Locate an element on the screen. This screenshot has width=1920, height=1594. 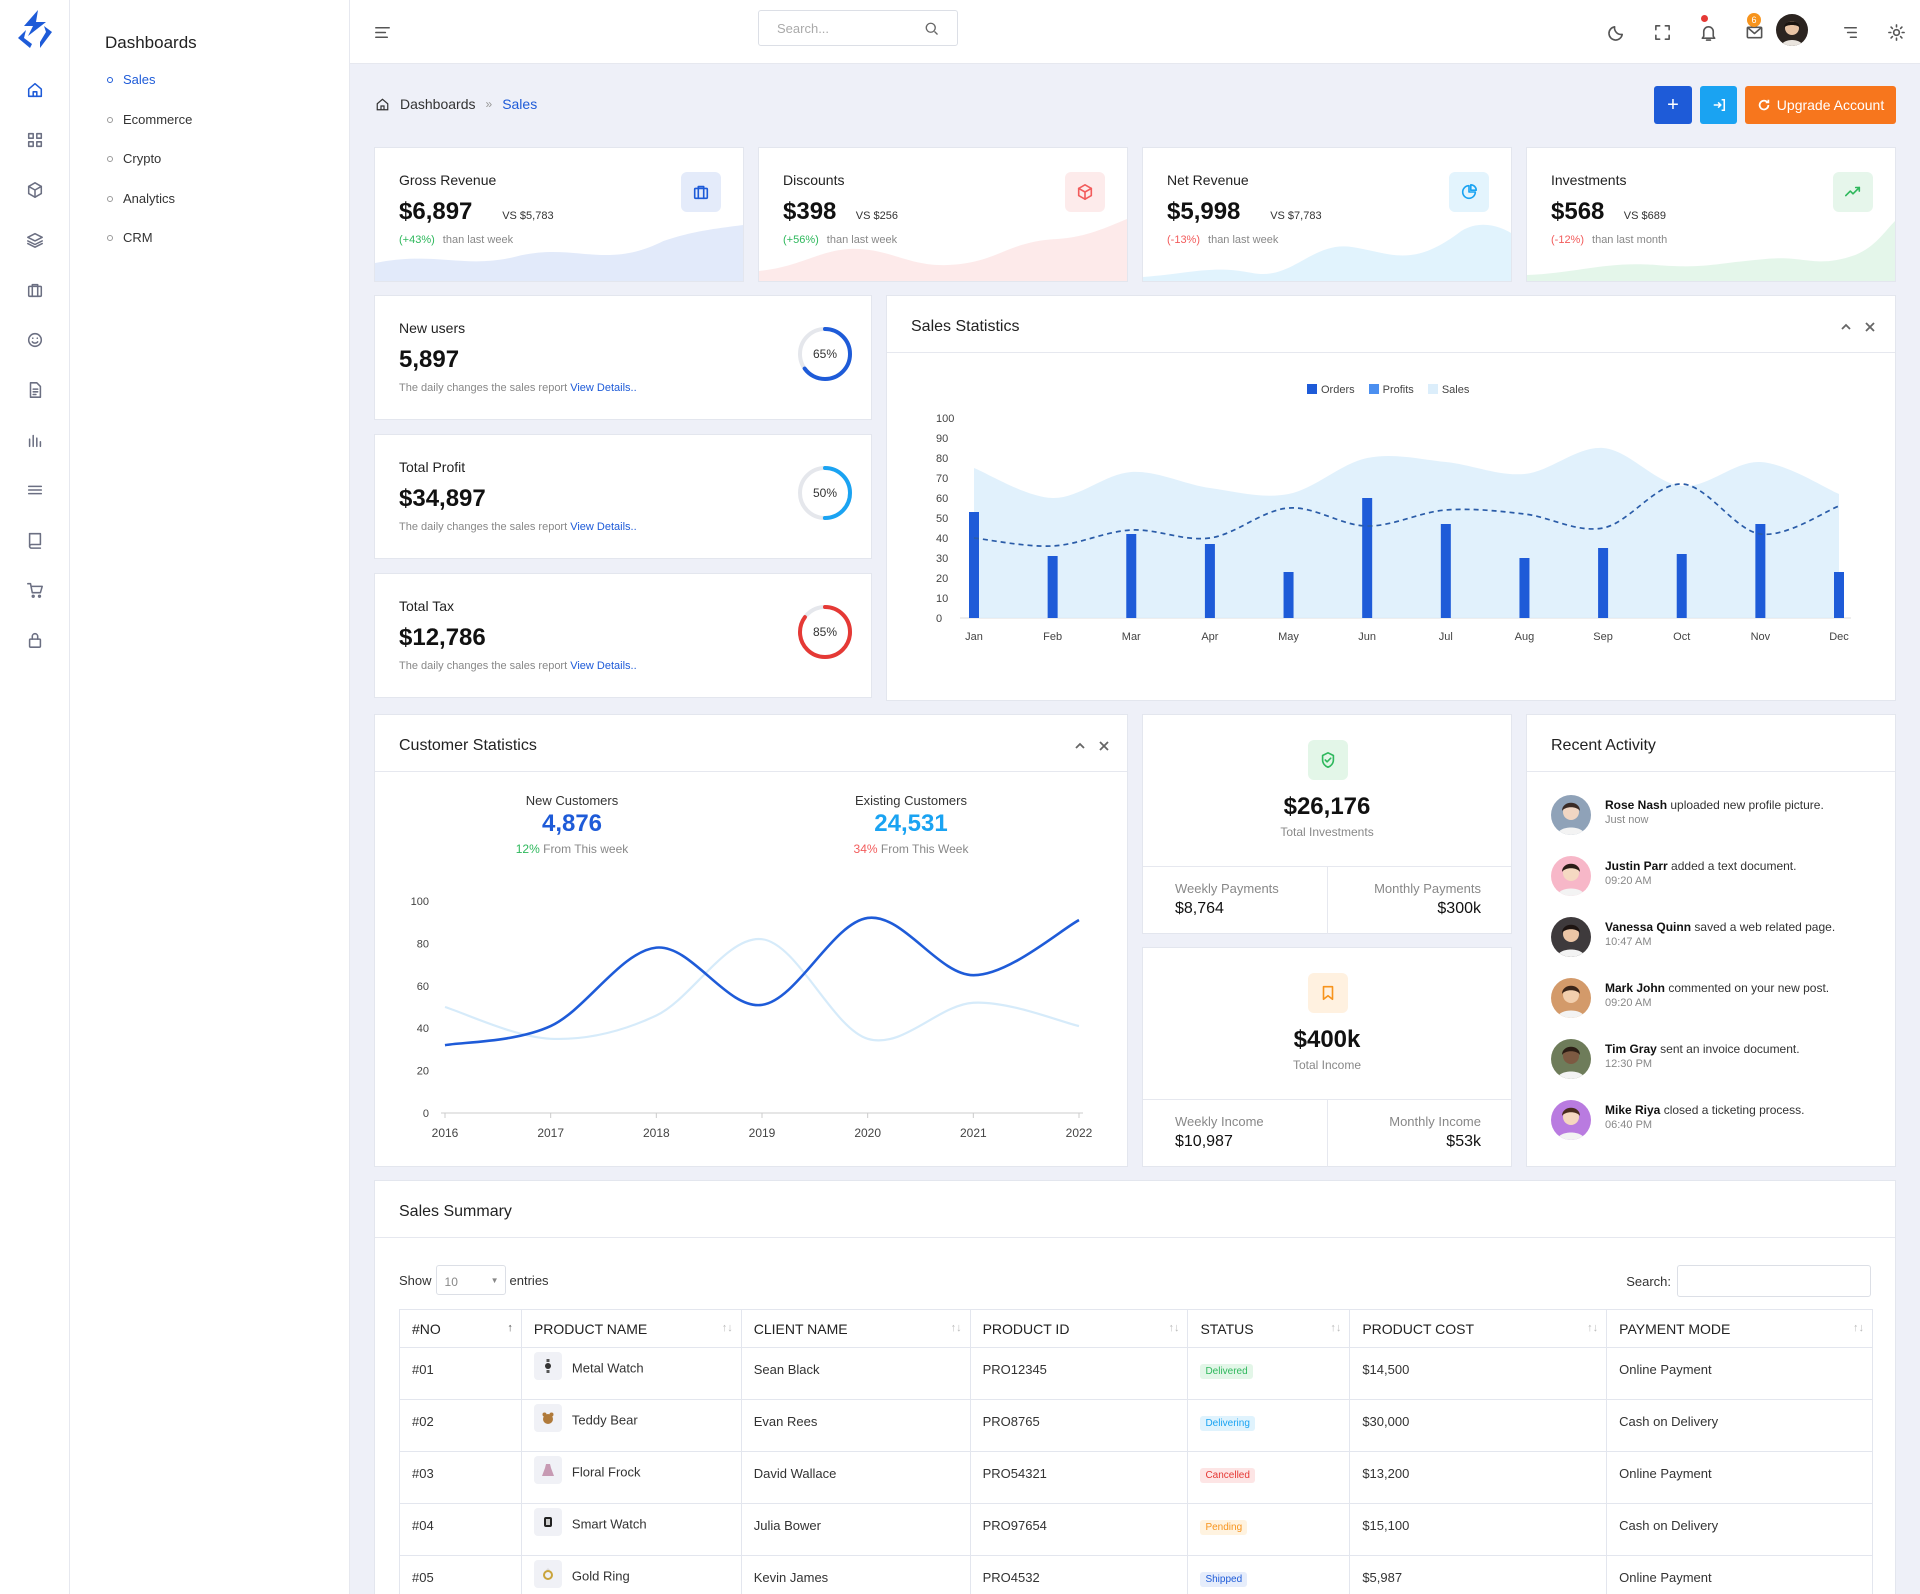
search-icon is located at coordinates (931, 28).